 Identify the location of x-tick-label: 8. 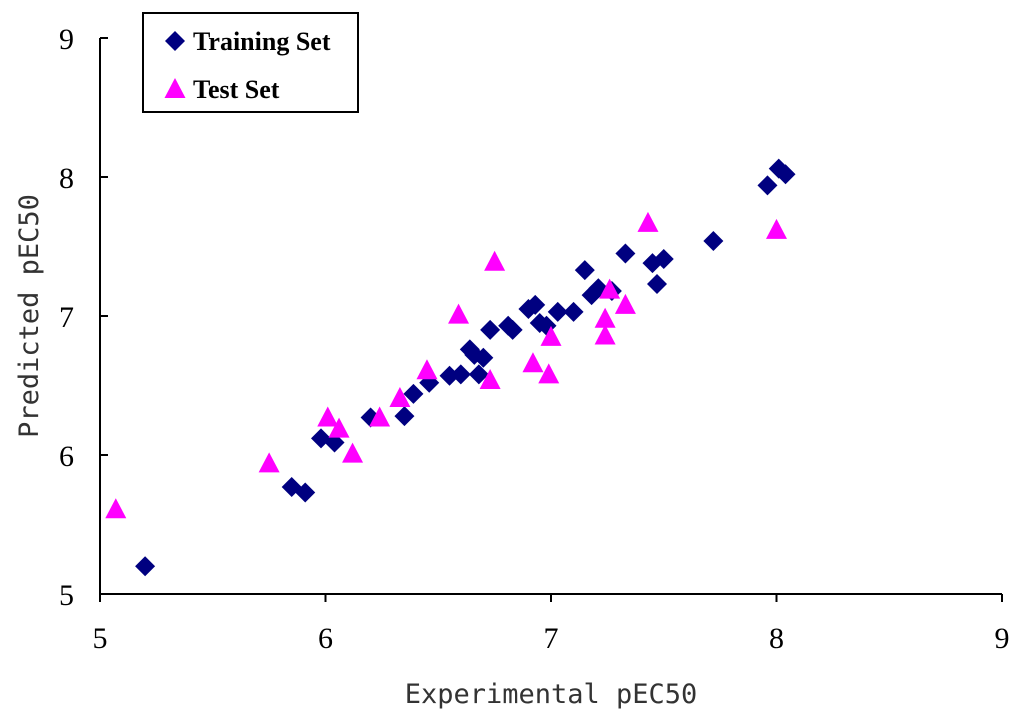
(776, 638).